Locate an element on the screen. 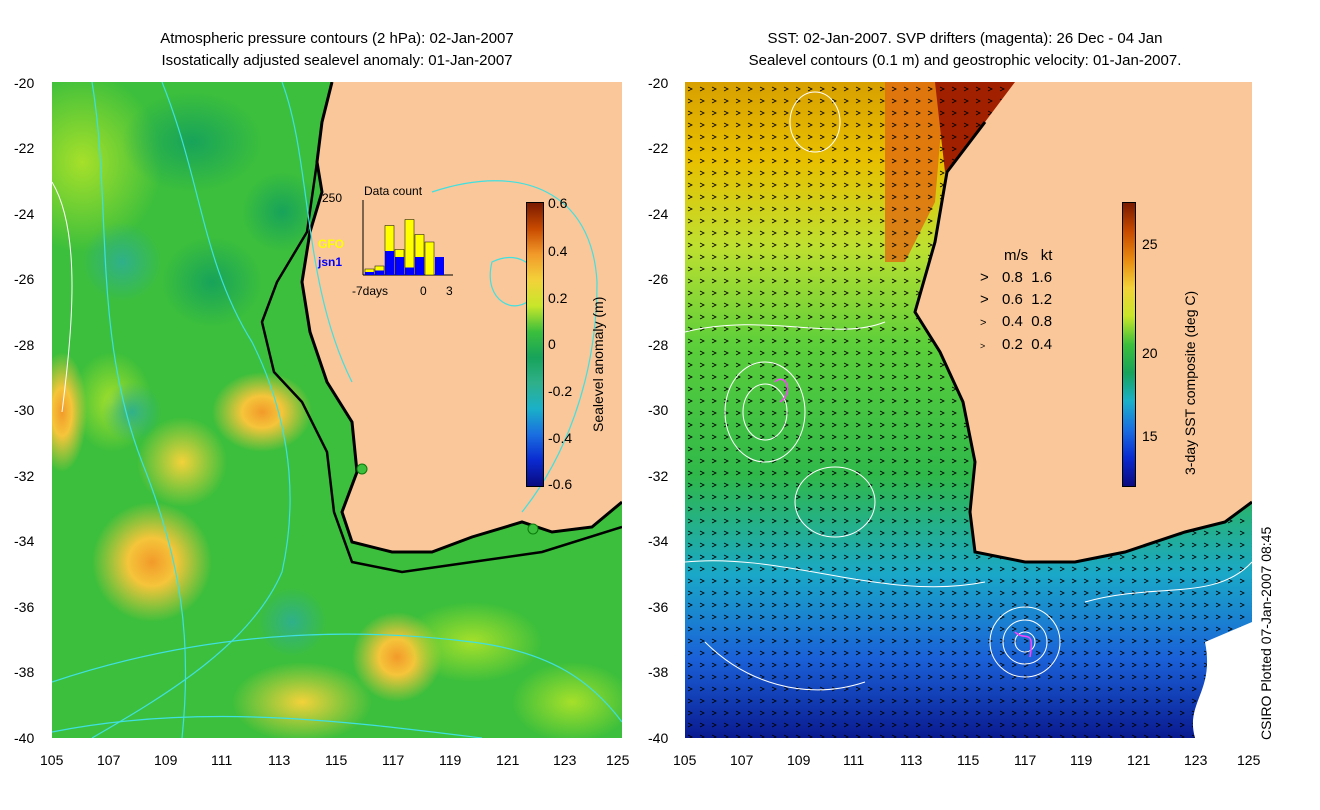 The image size is (1320, 810). sst-cb-tick: 25 is located at coordinates (1150, 244).